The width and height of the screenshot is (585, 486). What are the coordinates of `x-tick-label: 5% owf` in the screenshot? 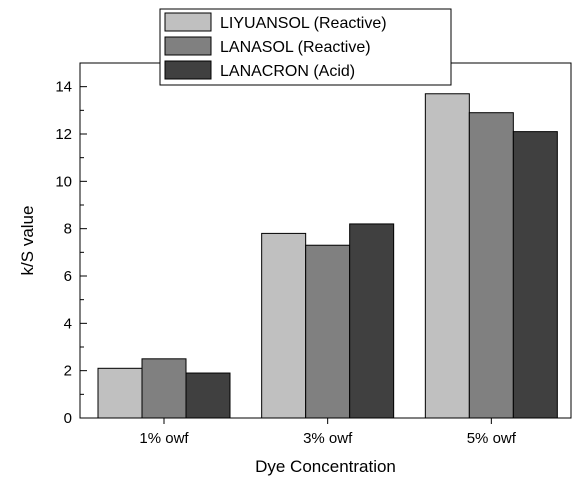 It's located at (492, 438).